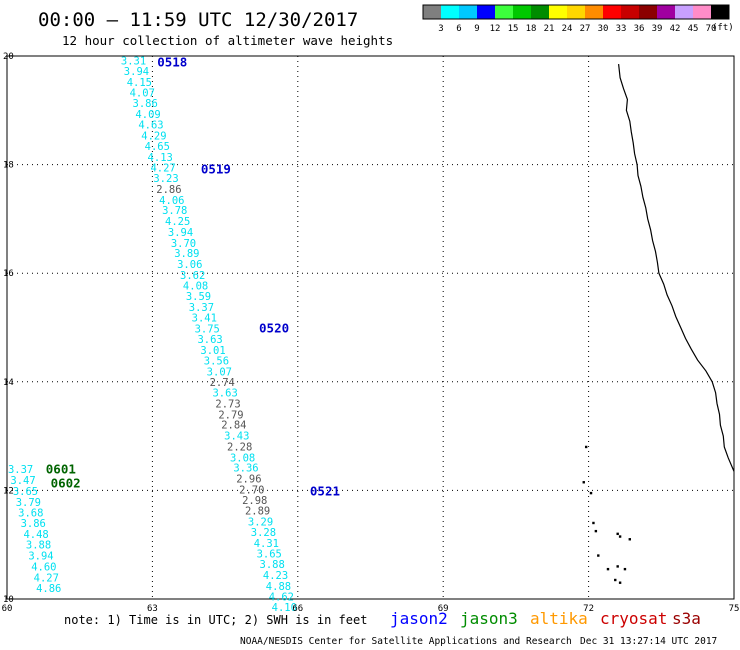  What do you see at coordinates (192, 276) in the screenshot?
I see `swh-value: 3.62` at bounding box center [192, 276].